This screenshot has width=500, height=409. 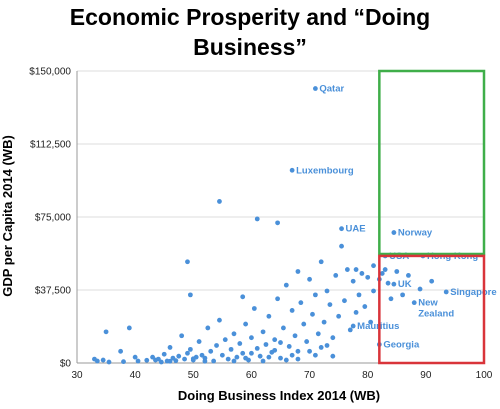 What do you see at coordinates (136, 375) in the screenshot?
I see `x-tick-label: 40` at bounding box center [136, 375].